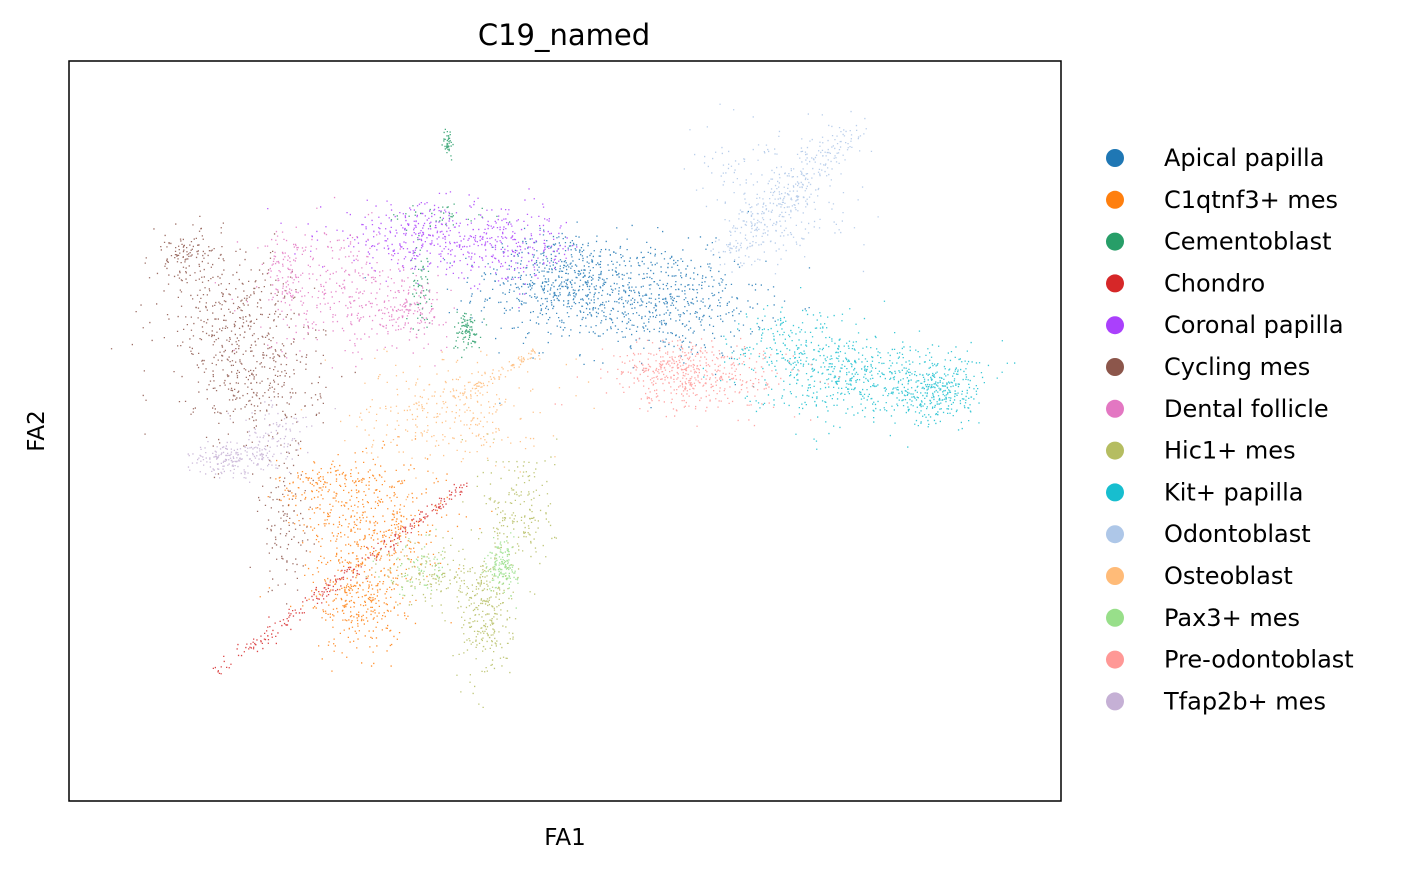  I want to click on legend-item: Pax3+ mes, so click(1203, 618).